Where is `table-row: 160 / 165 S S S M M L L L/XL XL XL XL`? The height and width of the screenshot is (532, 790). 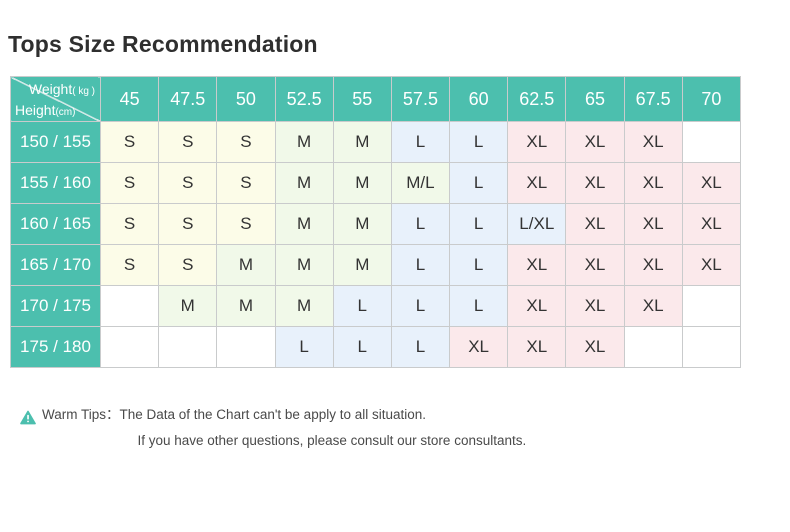 table-row: 160 / 165 S S S M M L L L/XL XL XL XL is located at coordinates (376, 224).